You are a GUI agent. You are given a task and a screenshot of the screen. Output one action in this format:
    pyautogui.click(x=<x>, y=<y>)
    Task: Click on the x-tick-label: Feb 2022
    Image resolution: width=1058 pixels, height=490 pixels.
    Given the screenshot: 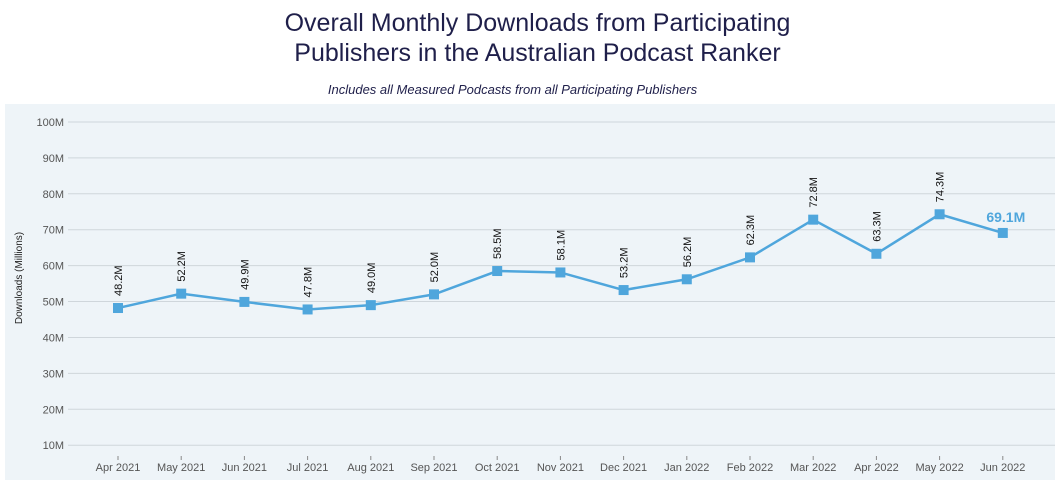 What is the action you would take?
    pyautogui.click(x=750, y=468)
    